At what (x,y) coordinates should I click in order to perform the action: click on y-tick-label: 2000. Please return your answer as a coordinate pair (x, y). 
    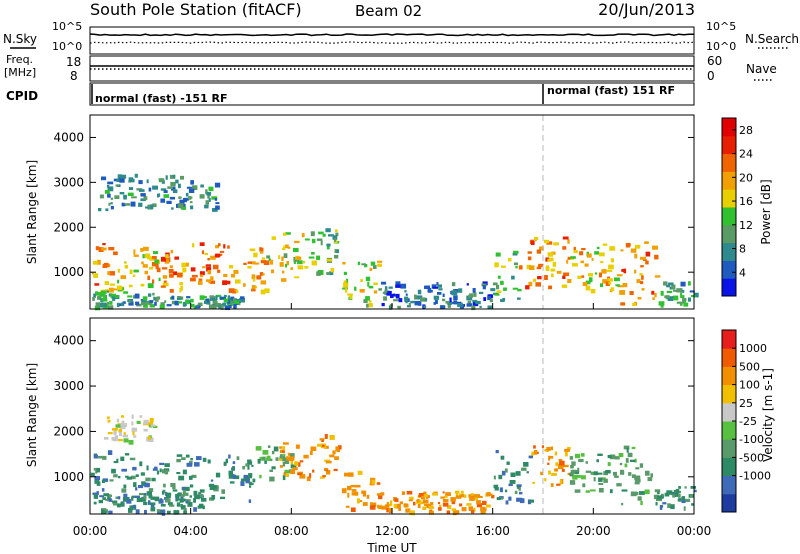
    Looking at the image, I should click on (68, 431).